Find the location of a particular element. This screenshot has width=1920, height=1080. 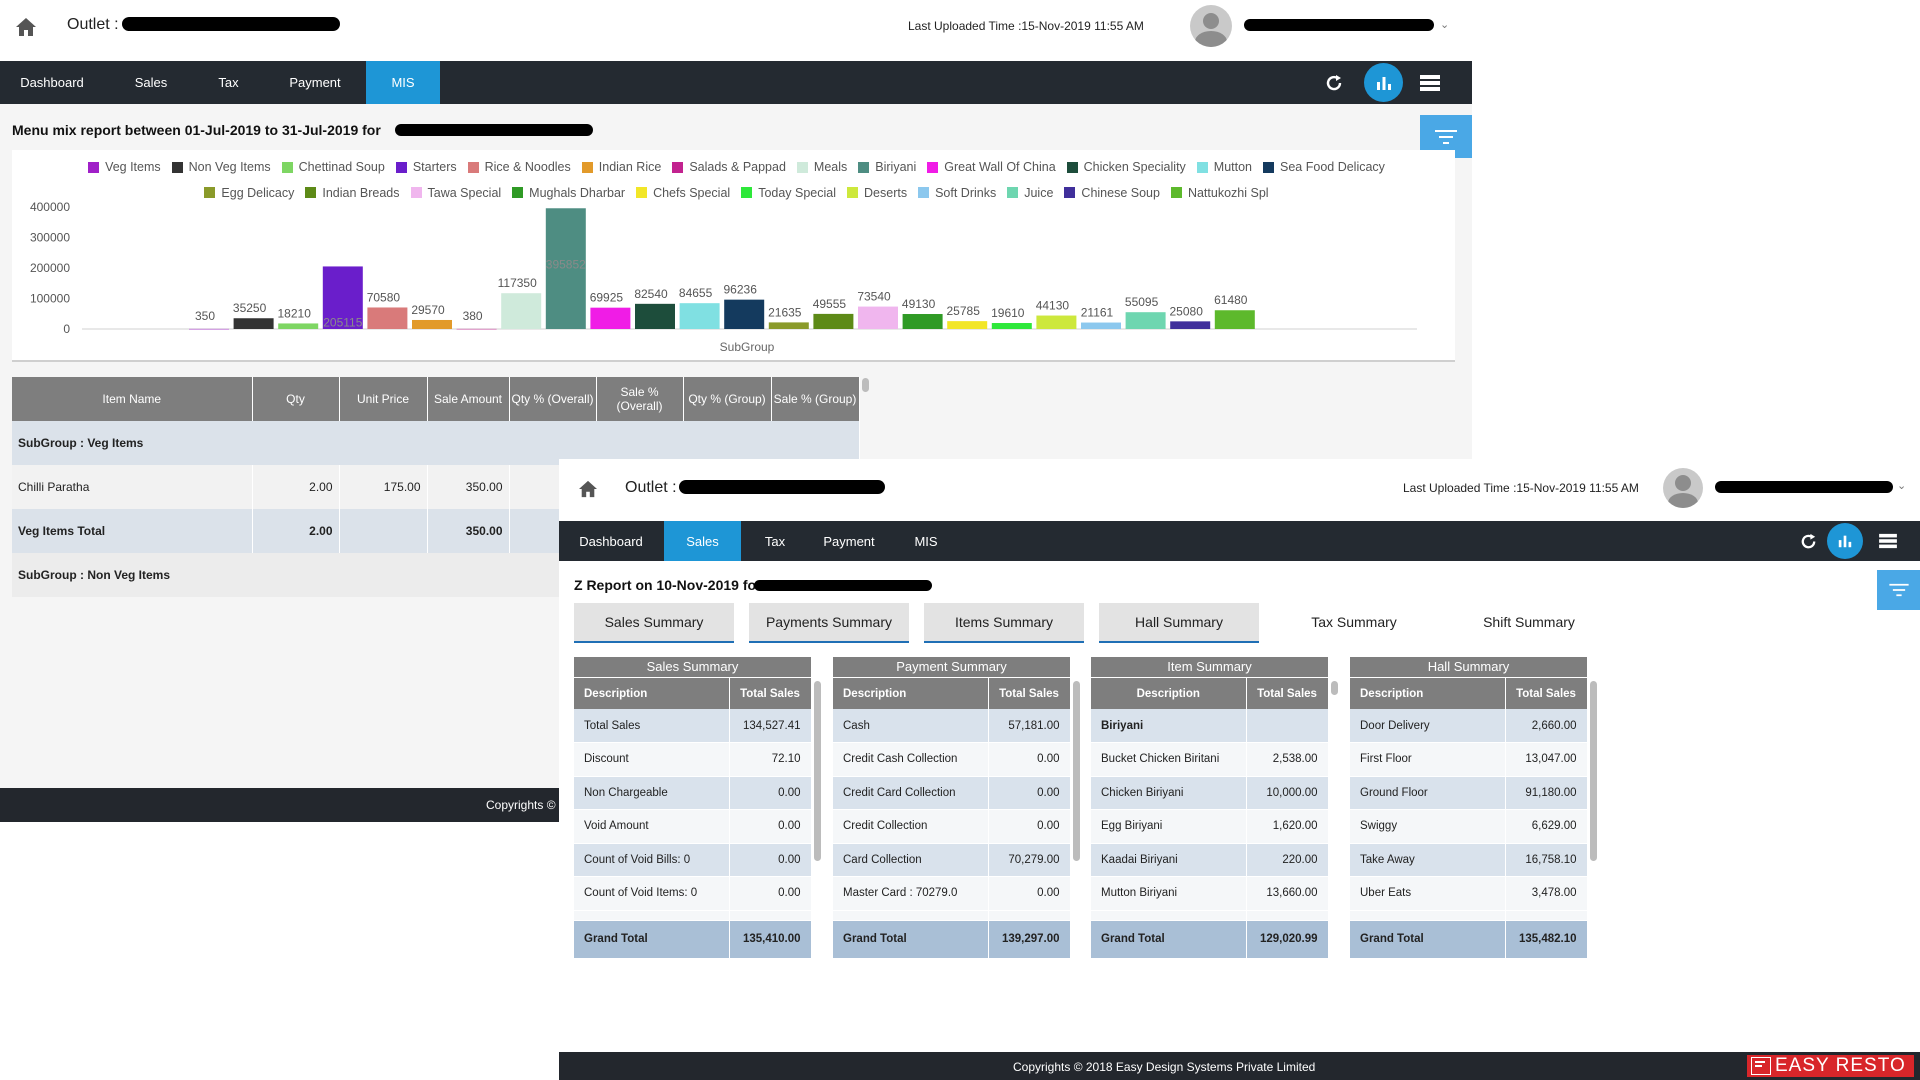

table-row: Void Amount 0.00 is located at coordinates (693, 826).